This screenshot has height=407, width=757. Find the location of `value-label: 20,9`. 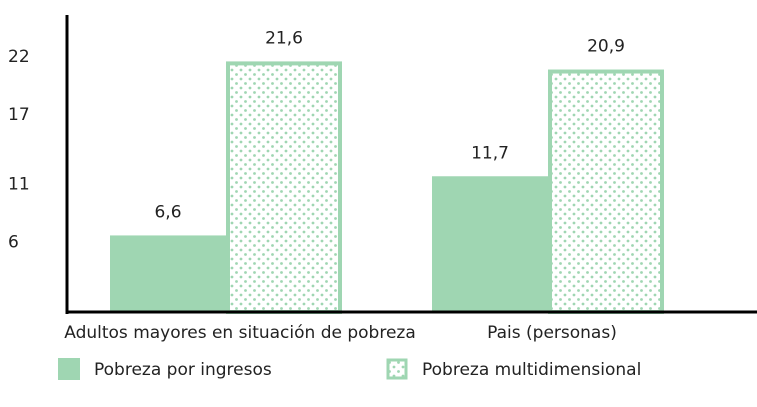

value-label: 20,9 is located at coordinates (606, 47).